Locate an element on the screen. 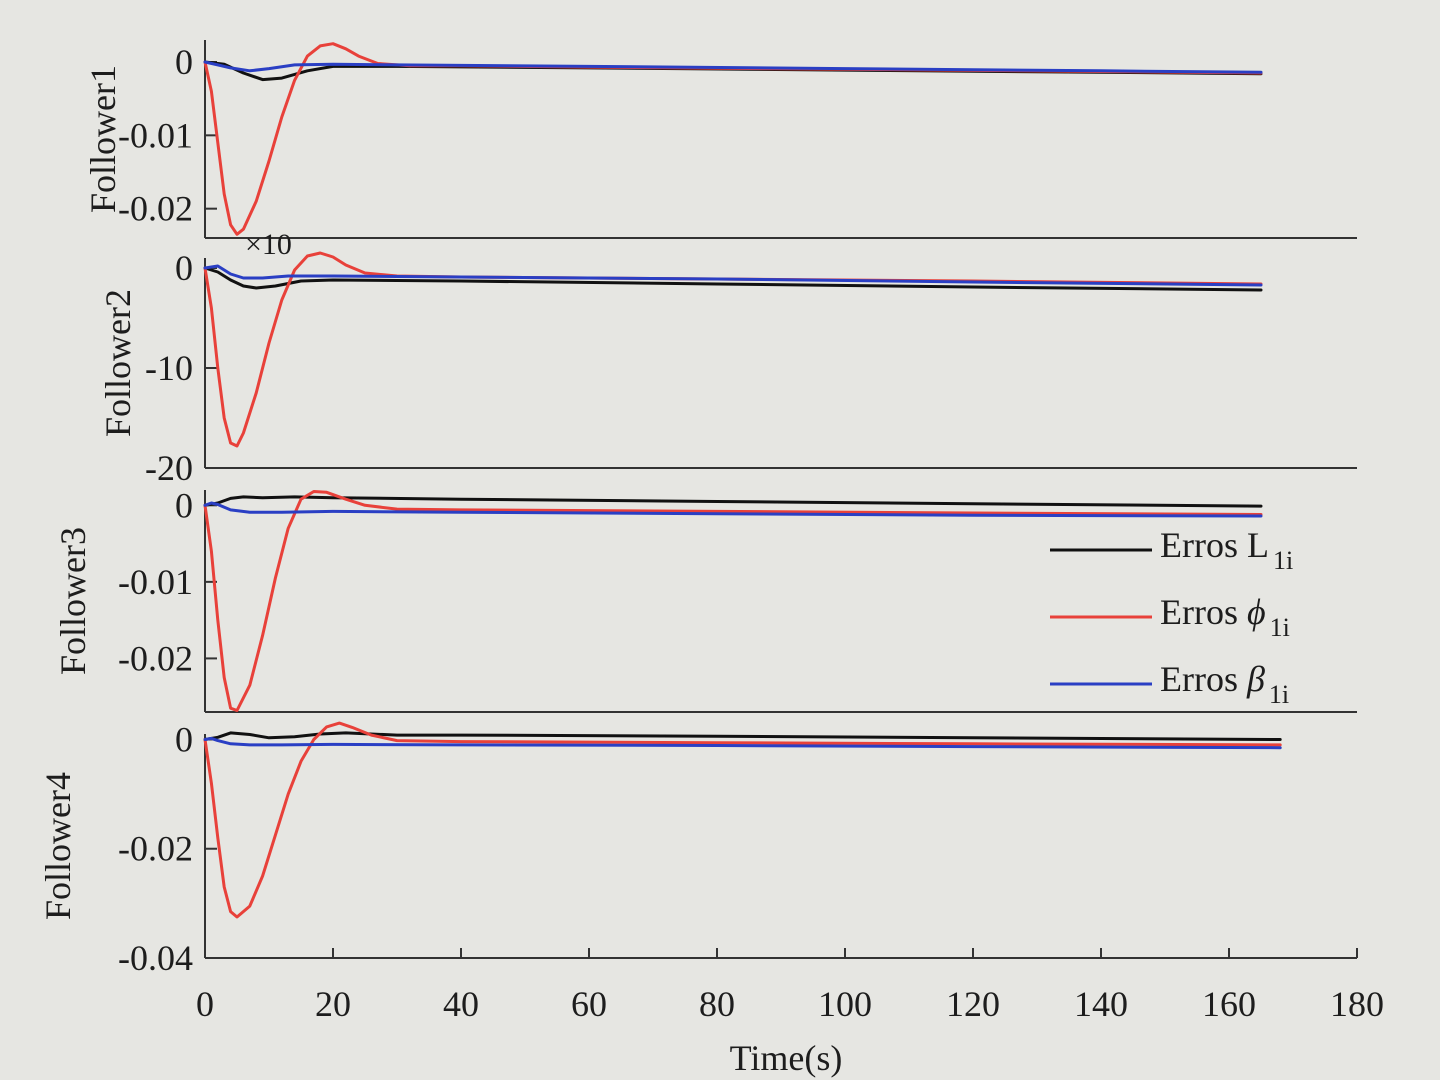 The width and height of the screenshot is (1440, 1080). y-axis-title: Follower1 is located at coordinates (103, 139).